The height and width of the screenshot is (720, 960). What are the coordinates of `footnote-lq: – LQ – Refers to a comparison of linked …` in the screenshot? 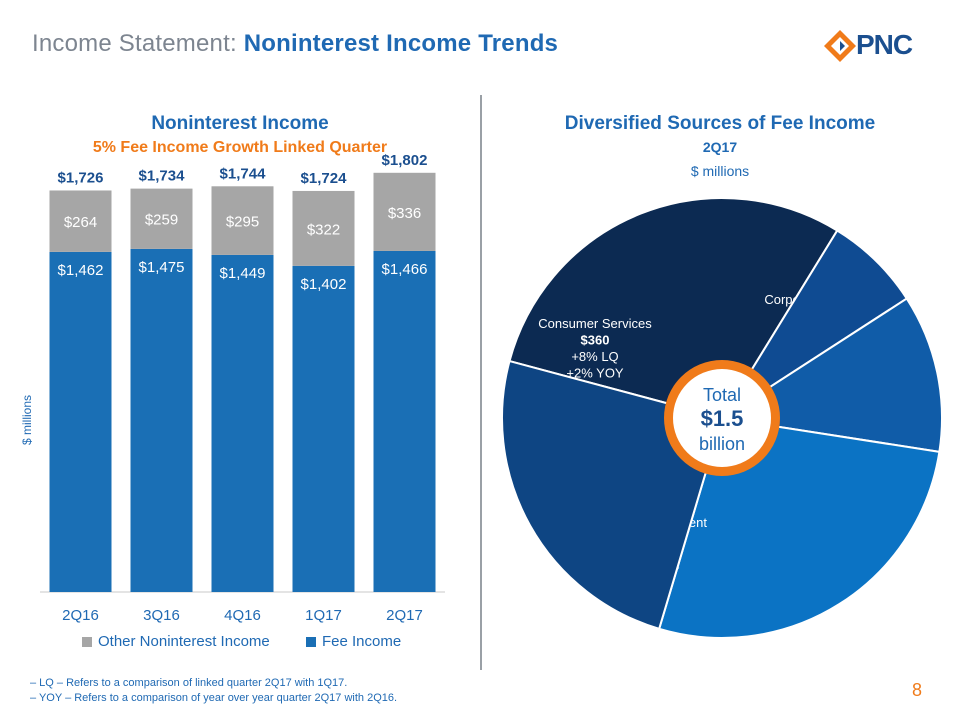 It's located at (189, 683).